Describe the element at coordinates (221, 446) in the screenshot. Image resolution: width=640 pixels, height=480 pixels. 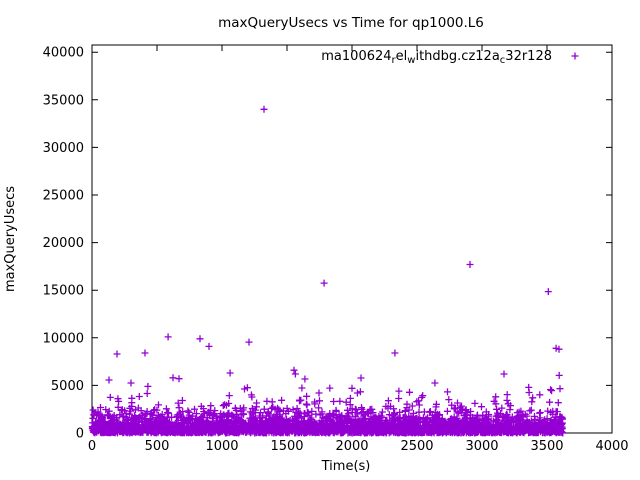
I see `x-tick-label: 1000` at that location.